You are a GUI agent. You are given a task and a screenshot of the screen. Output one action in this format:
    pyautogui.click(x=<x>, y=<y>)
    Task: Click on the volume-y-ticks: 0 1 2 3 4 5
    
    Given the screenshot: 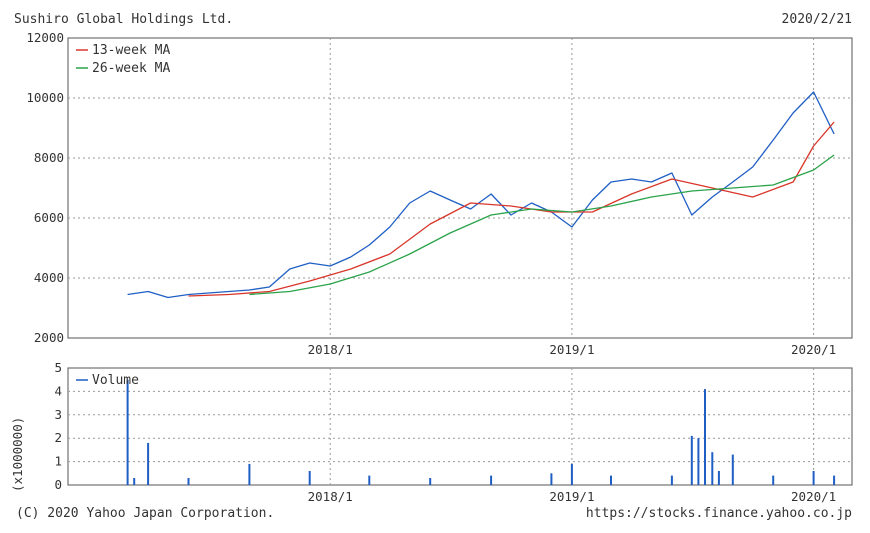 What is the action you would take?
    pyautogui.click(x=58, y=426)
    